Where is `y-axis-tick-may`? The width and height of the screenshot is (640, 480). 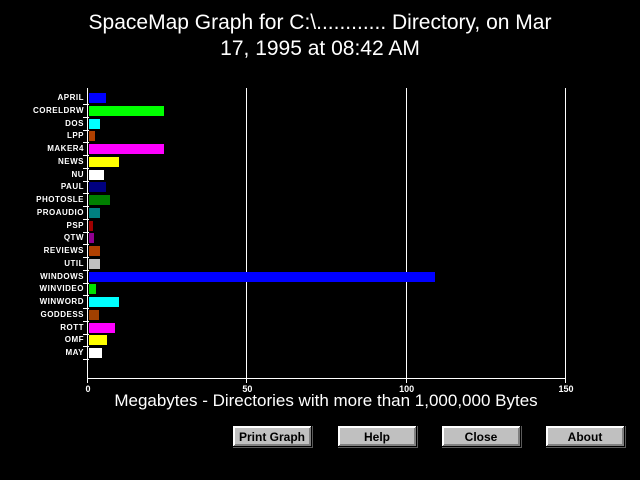
y-axis-tick-may is located at coordinates (86, 359).